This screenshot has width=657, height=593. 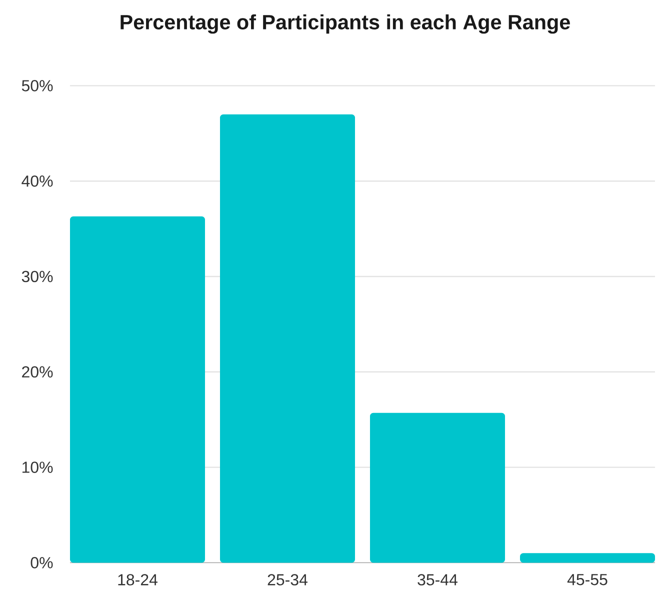 What do you see at coordinates (37, 467) in the screenshot?
I see `y-tick-label: 10%` at bounding box center [37, 467].